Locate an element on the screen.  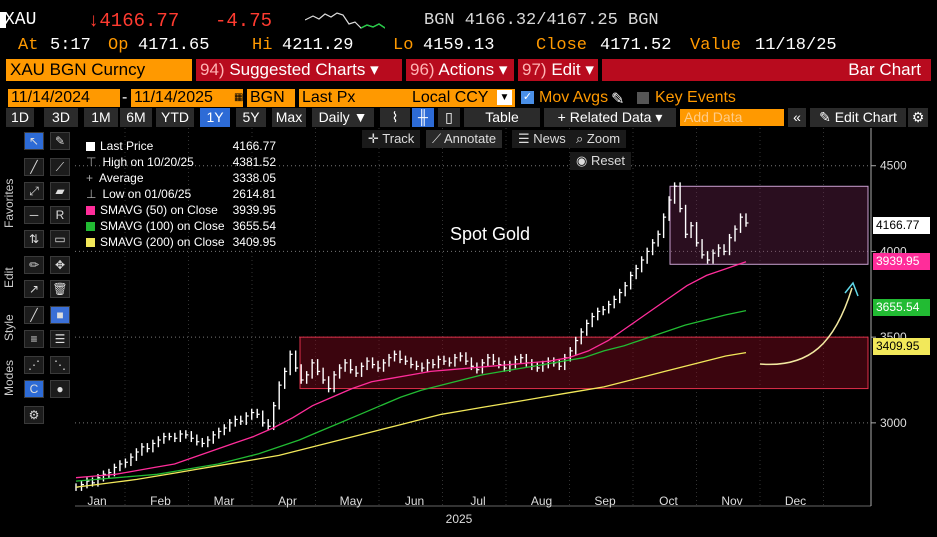
last-price-tag: 4166.77 is located at coordinates (901, 225).